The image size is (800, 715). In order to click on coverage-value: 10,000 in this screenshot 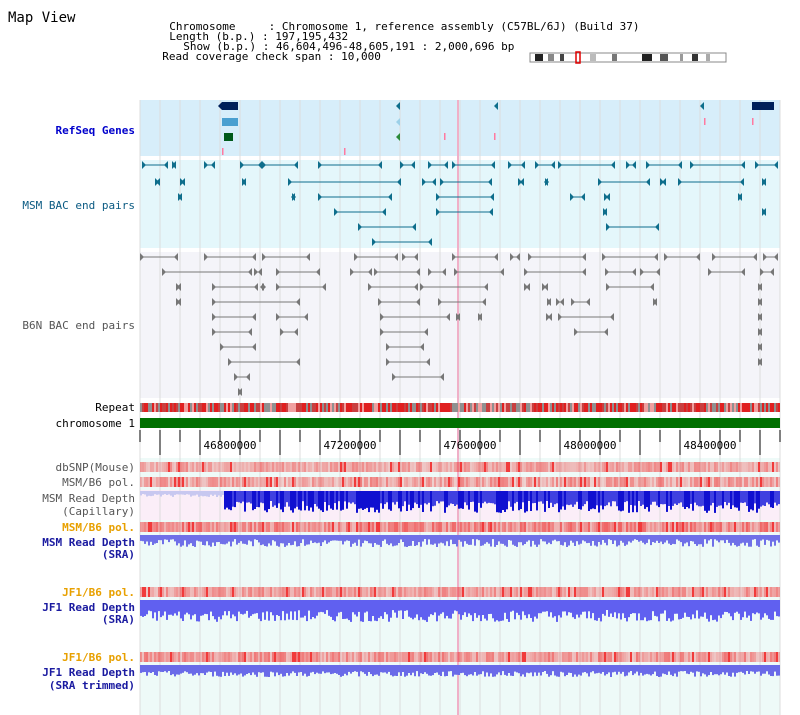, I will do `click(361, 56)`.